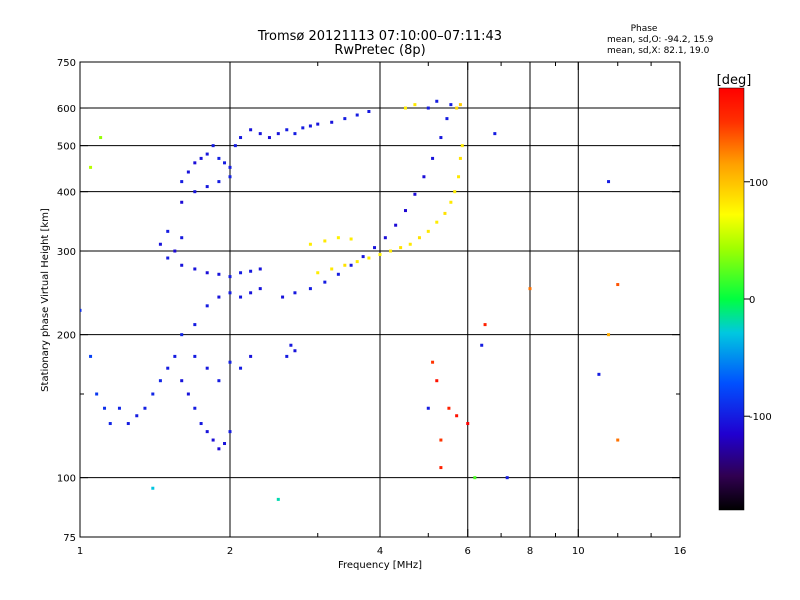 This screenshot has height=600, width=800. Describe the element at coordinates (752, 300) in the screenshot. I see `colorbar-tick-label: 0` at that location.